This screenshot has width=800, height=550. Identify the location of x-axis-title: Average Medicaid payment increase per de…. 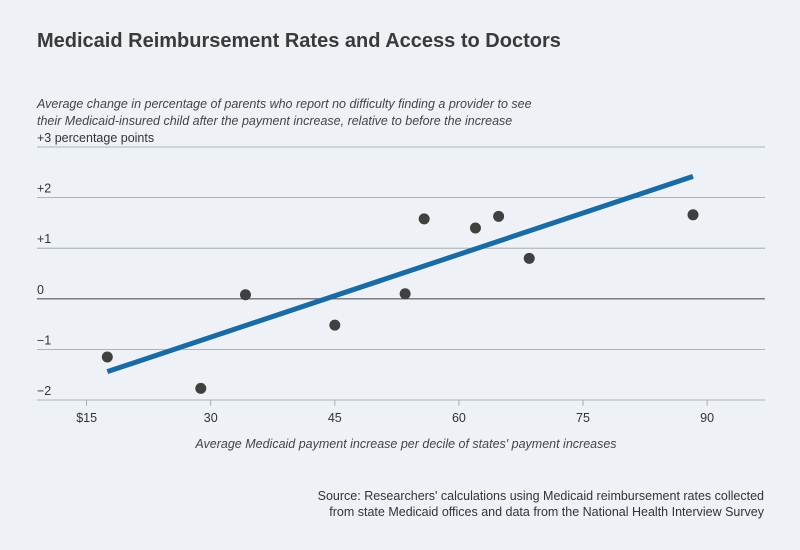
(405, 444).